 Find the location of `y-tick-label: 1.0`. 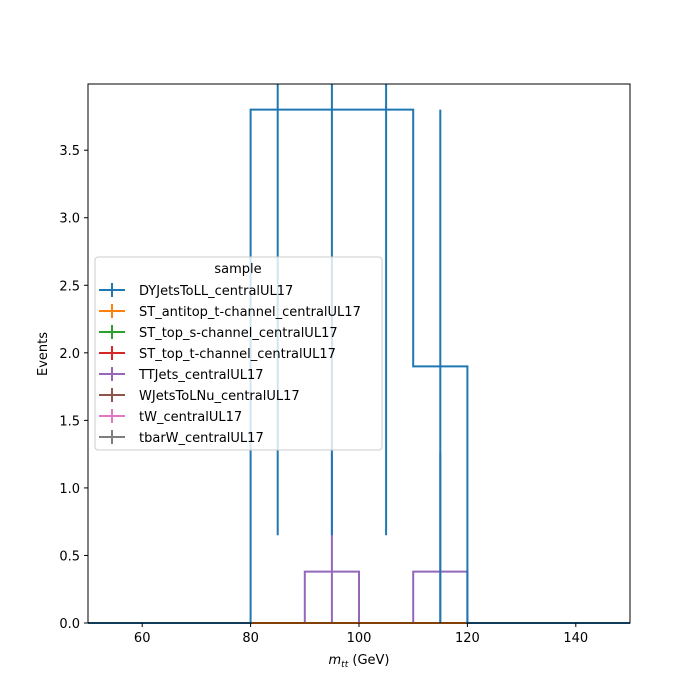

y-tick-label: 1.0 is located at coordinates (69, 489).